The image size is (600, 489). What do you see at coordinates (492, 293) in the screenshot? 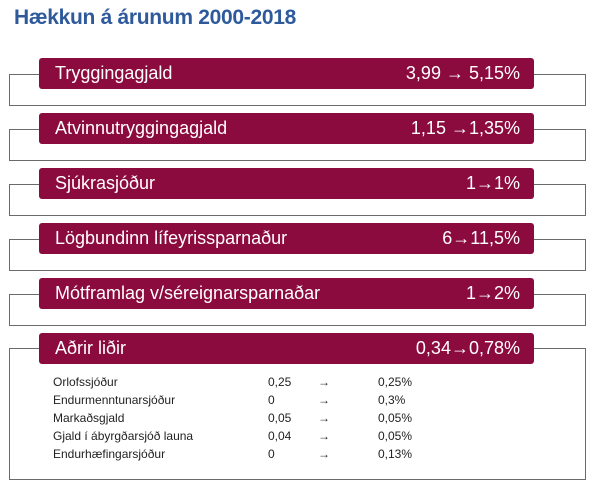
I see `item-value: 1→2%` at bounding box center [492, 293].